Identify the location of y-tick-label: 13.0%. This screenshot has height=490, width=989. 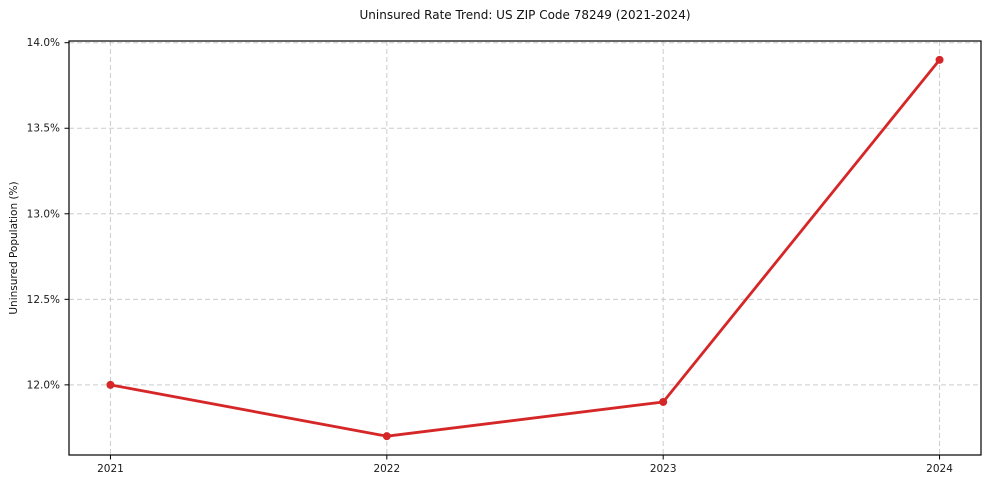
(43, 214).